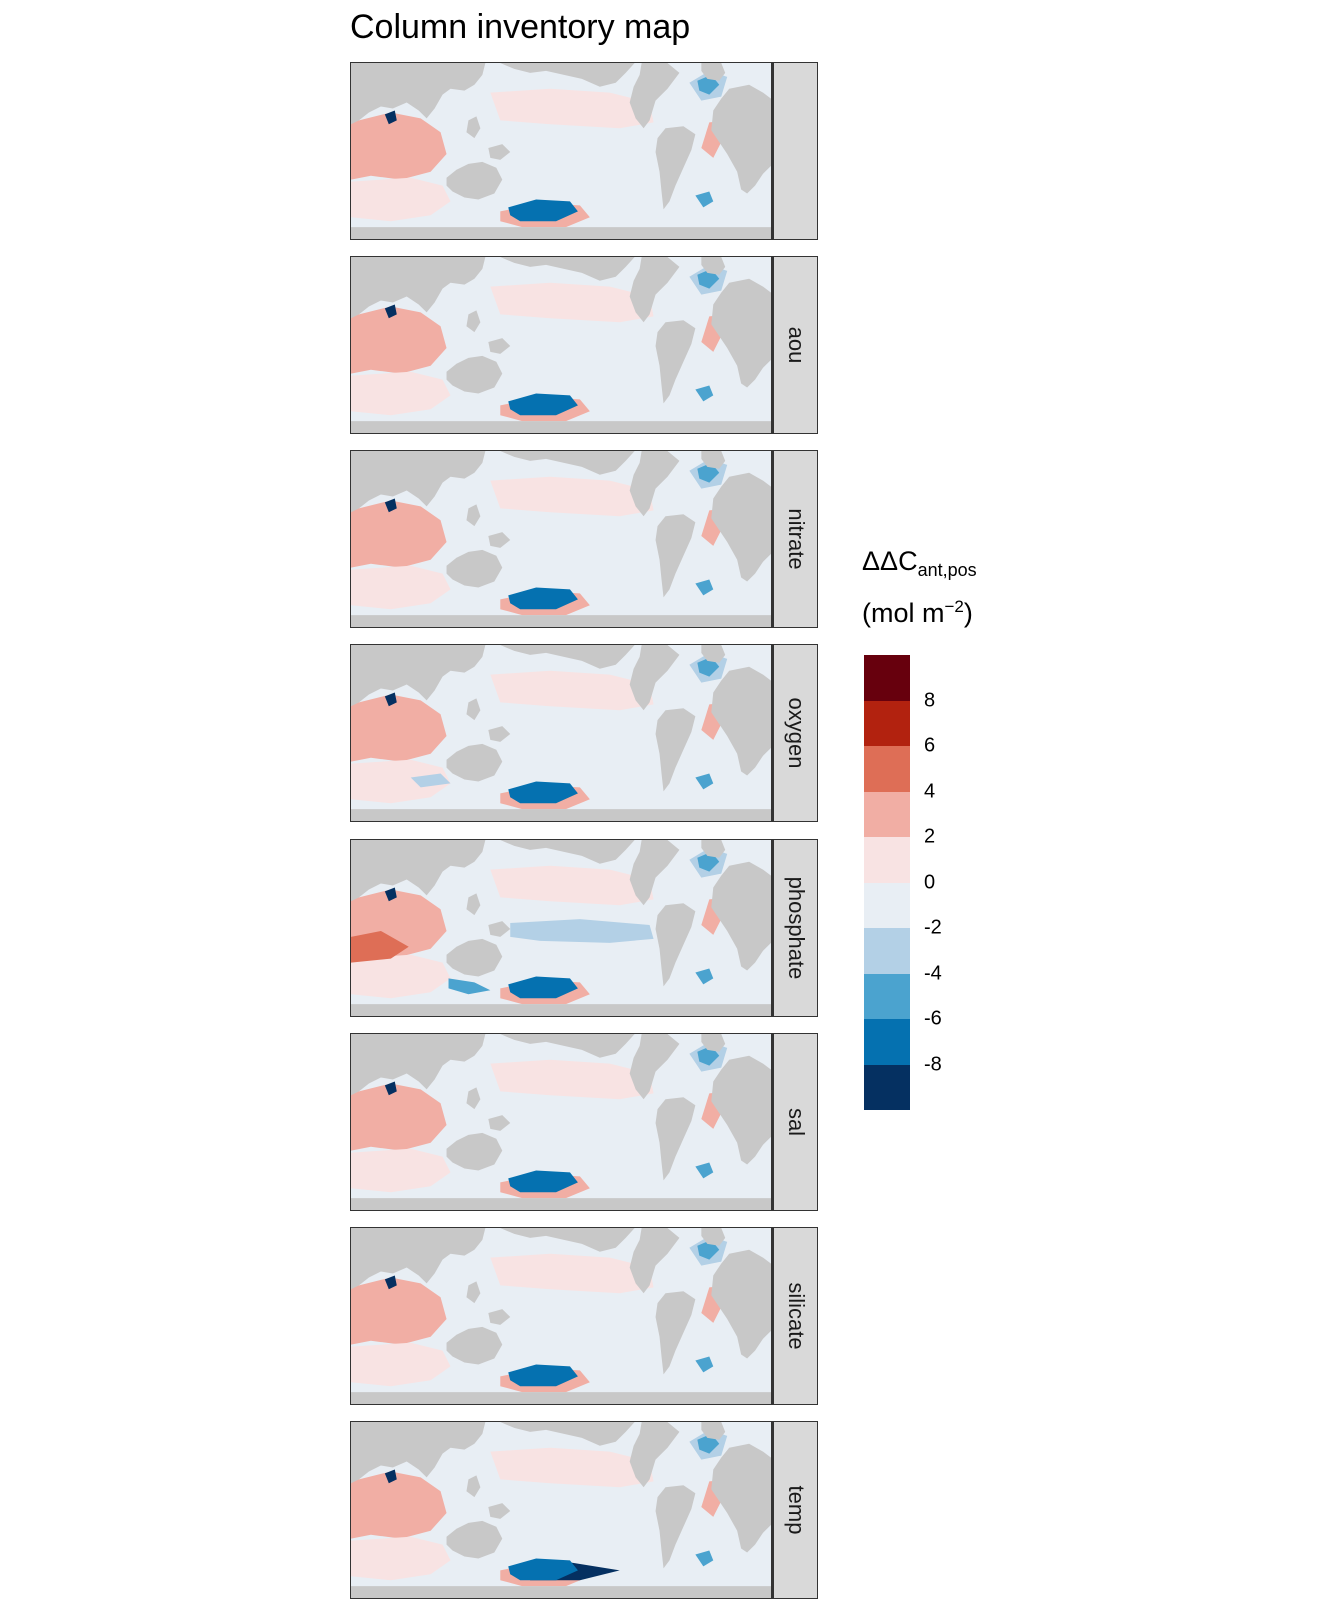 The height and width of the screenshot is (1612, 1344). Describe the element at coordinates (919, 563) in the screenshot. I see `legend-title: ΔΔCant,pos` at that location.